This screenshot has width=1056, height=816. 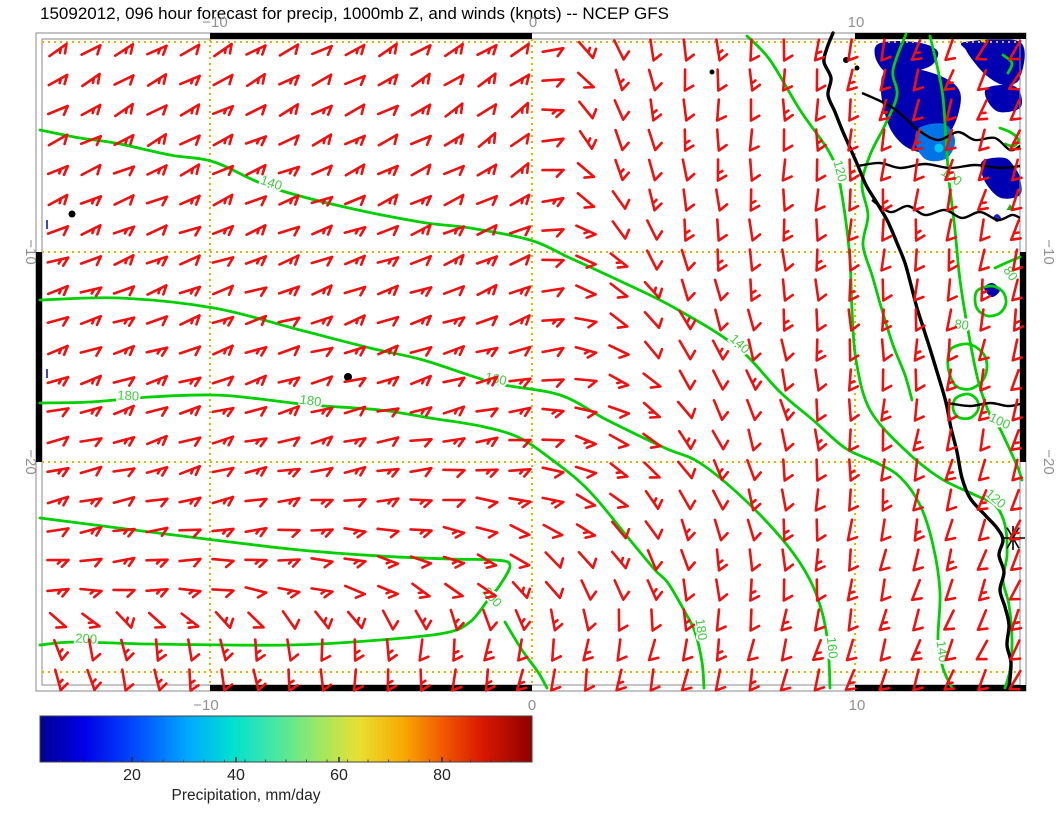 What do you see at coordinates (236, 775) in the screenshot?
I see `colorbar-tick-label: 40` at bounding box center [236, 775].